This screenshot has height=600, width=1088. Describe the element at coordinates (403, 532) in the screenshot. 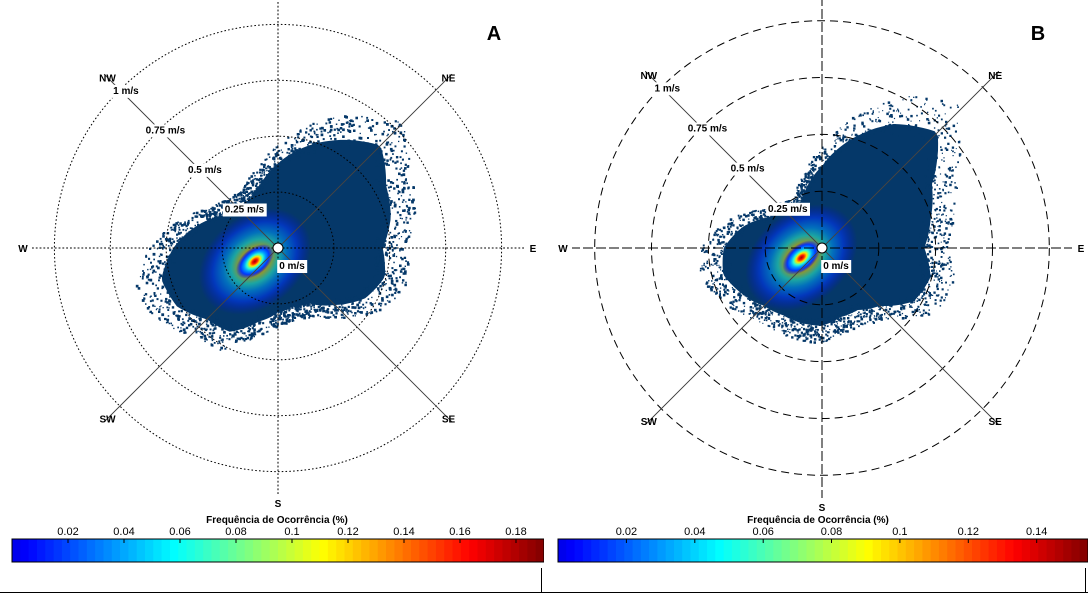

I see `colorbar-tick-label: 0.14` at that location.